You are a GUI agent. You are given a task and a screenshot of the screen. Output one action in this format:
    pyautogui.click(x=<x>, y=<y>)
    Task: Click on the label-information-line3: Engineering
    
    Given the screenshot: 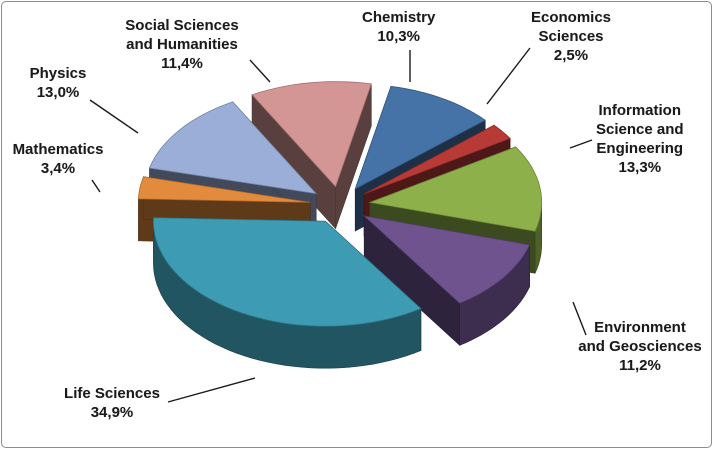 What is the action you would take?
    pyautogui.click(x=640, y=148)
    